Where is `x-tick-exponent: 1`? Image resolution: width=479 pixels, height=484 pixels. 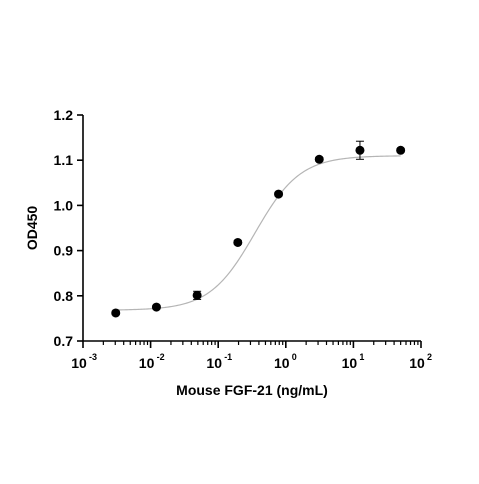 x-tick-exponent: 1 is located at coordinates (361, 357).